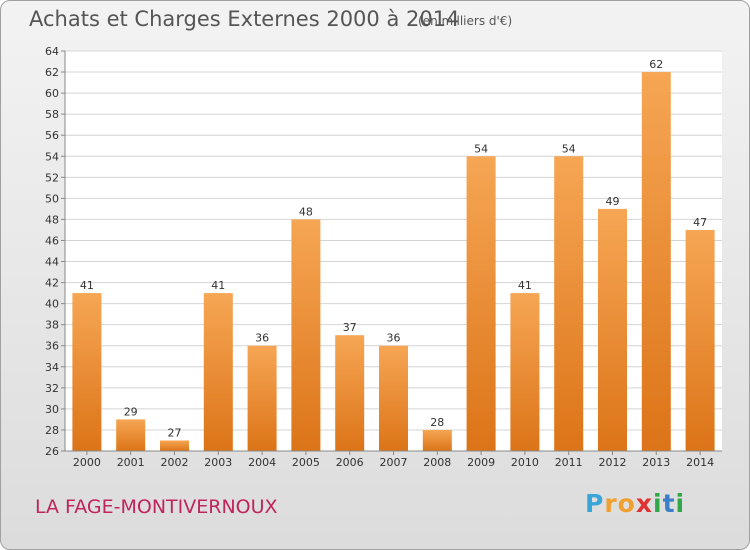 The height and width of the screenshot is (550, 750). I want to click on x-tick-label: 2007, so click(394, 462).